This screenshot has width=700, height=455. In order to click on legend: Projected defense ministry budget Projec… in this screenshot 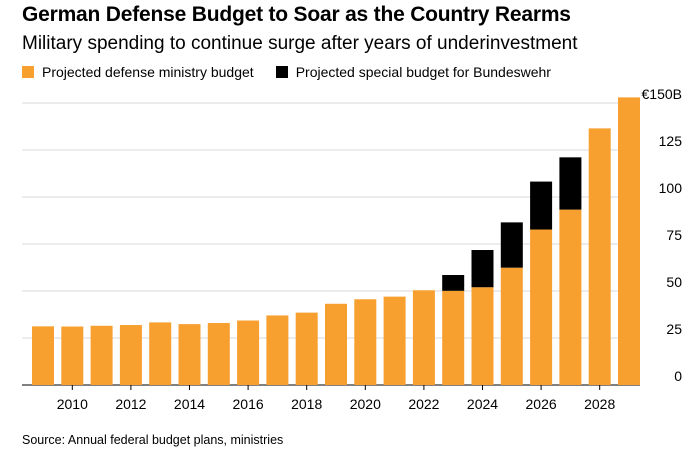, I will do `click(297, 72)`.